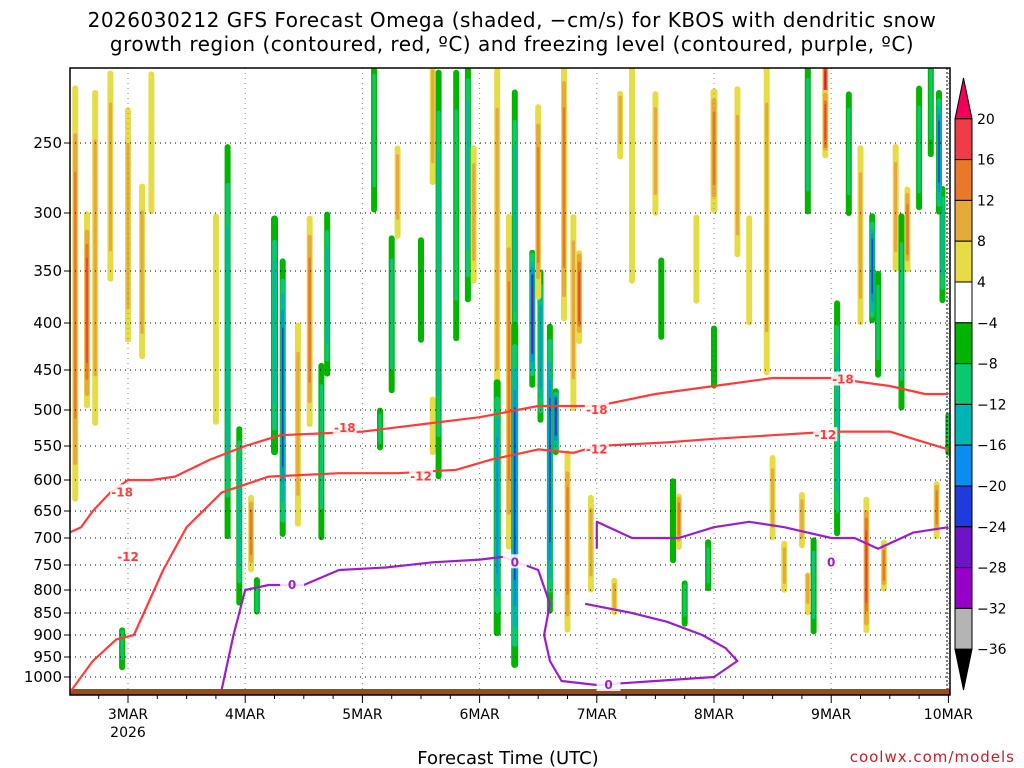 Image resolution: width=1024 pixels, height=768 pixels. I want to click on y-tick-label: 350, so click(47, 271).